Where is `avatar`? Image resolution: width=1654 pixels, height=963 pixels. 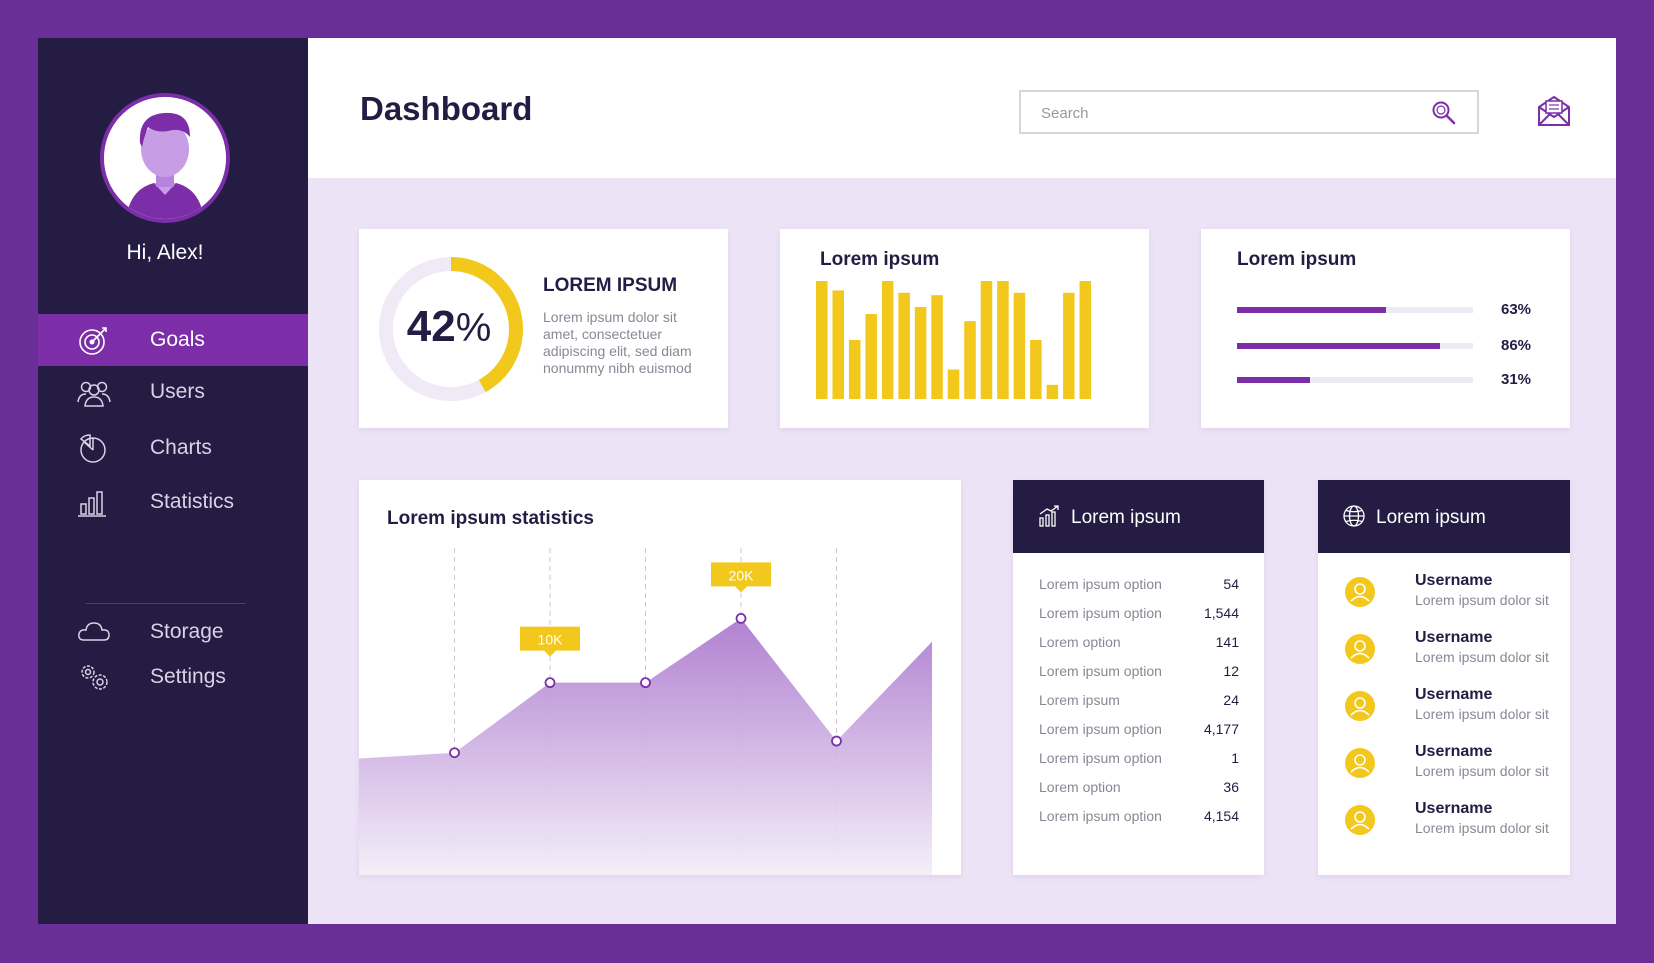
avatar is located at coordinates (165, 158).